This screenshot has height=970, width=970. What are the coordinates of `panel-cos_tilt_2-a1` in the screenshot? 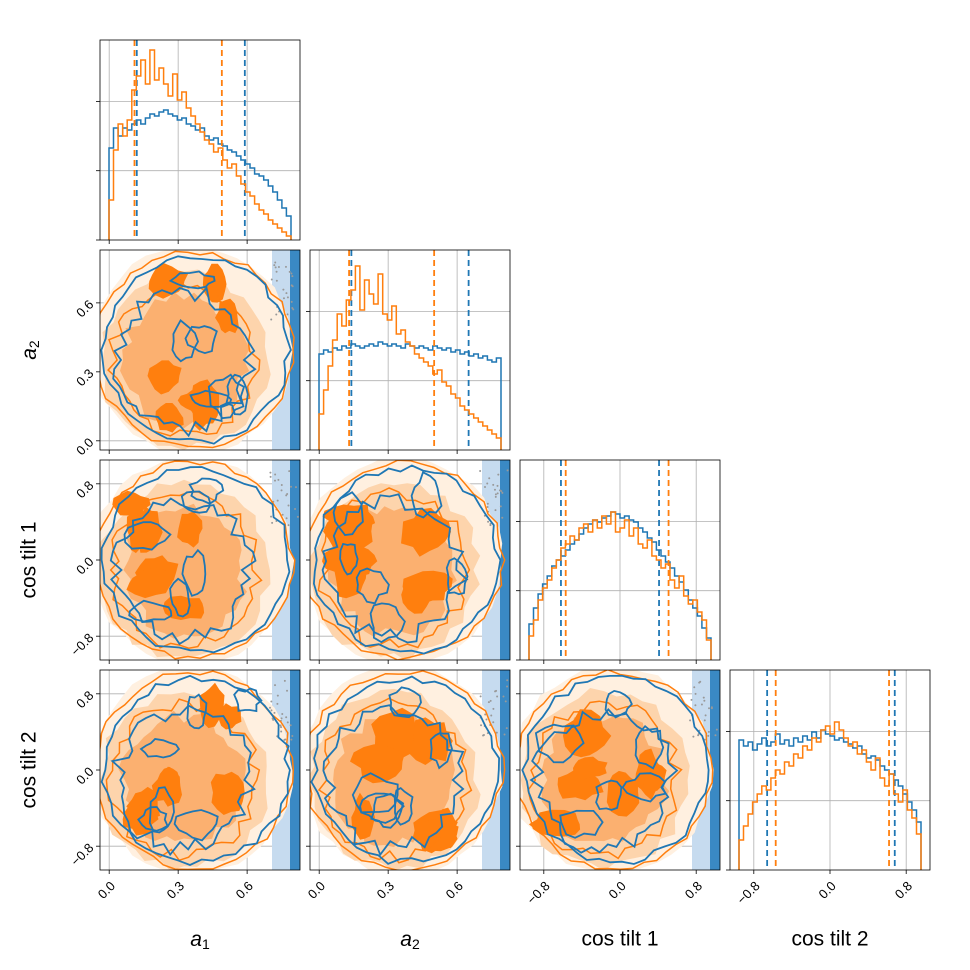 It's located at (200, 770).